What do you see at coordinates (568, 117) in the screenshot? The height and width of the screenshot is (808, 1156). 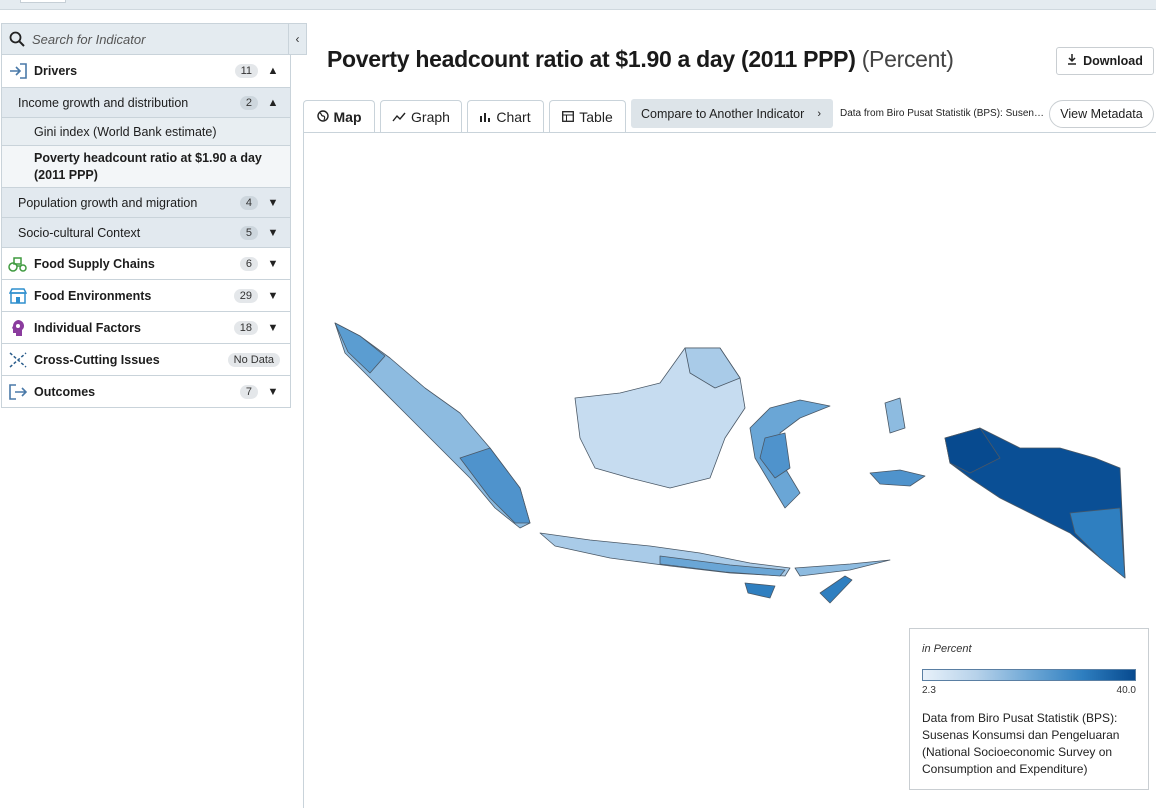 I see `table-icon` at bounding box center [568, 117].